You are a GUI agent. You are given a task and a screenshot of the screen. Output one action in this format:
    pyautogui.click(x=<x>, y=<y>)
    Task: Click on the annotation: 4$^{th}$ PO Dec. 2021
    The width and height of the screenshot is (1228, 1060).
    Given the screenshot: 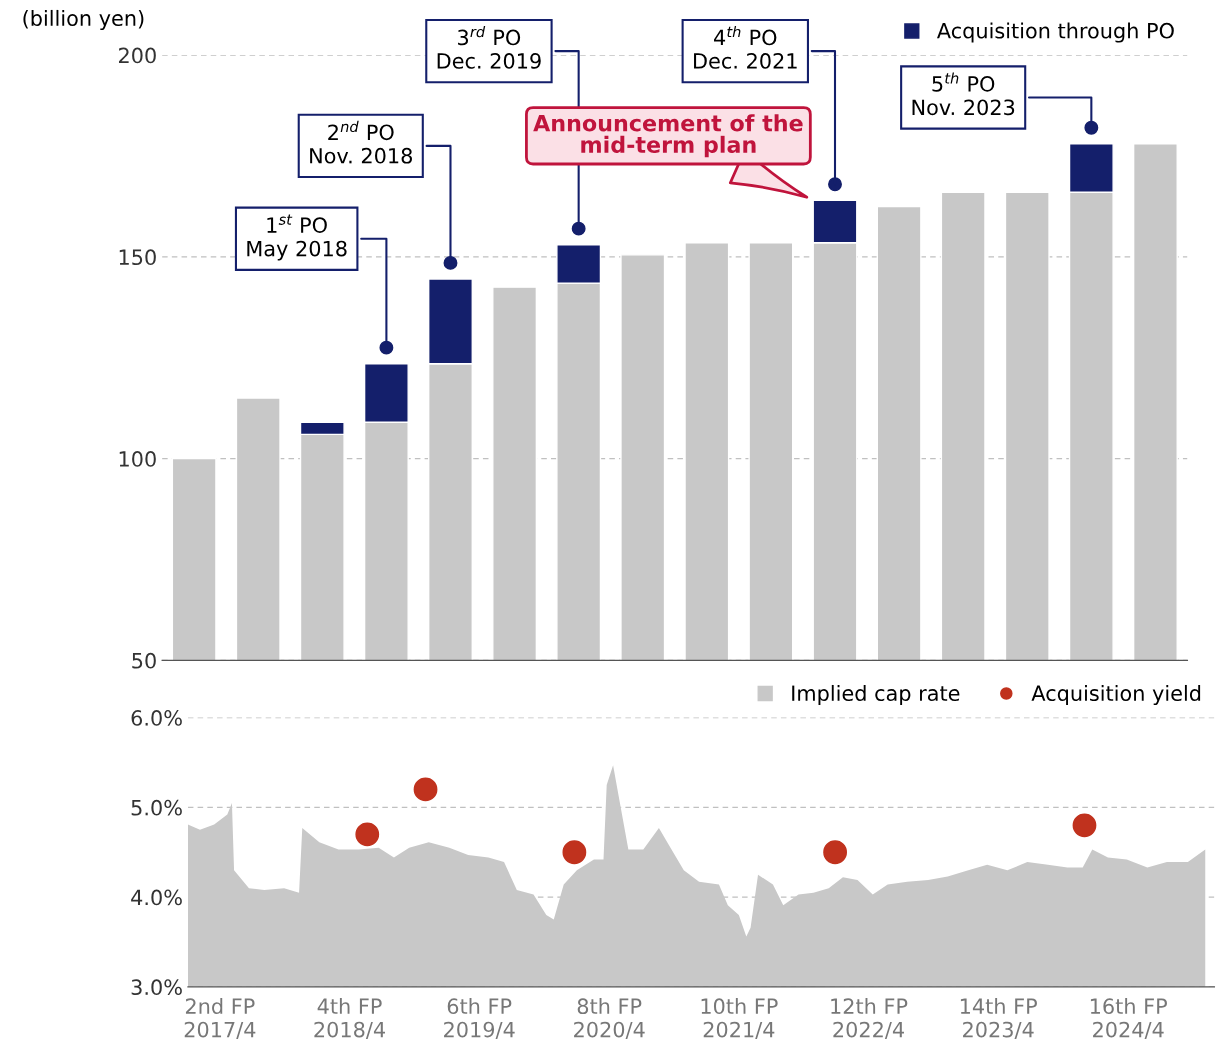 What is the action you would take?
    pyautogui.click(x=745, y=47)
    